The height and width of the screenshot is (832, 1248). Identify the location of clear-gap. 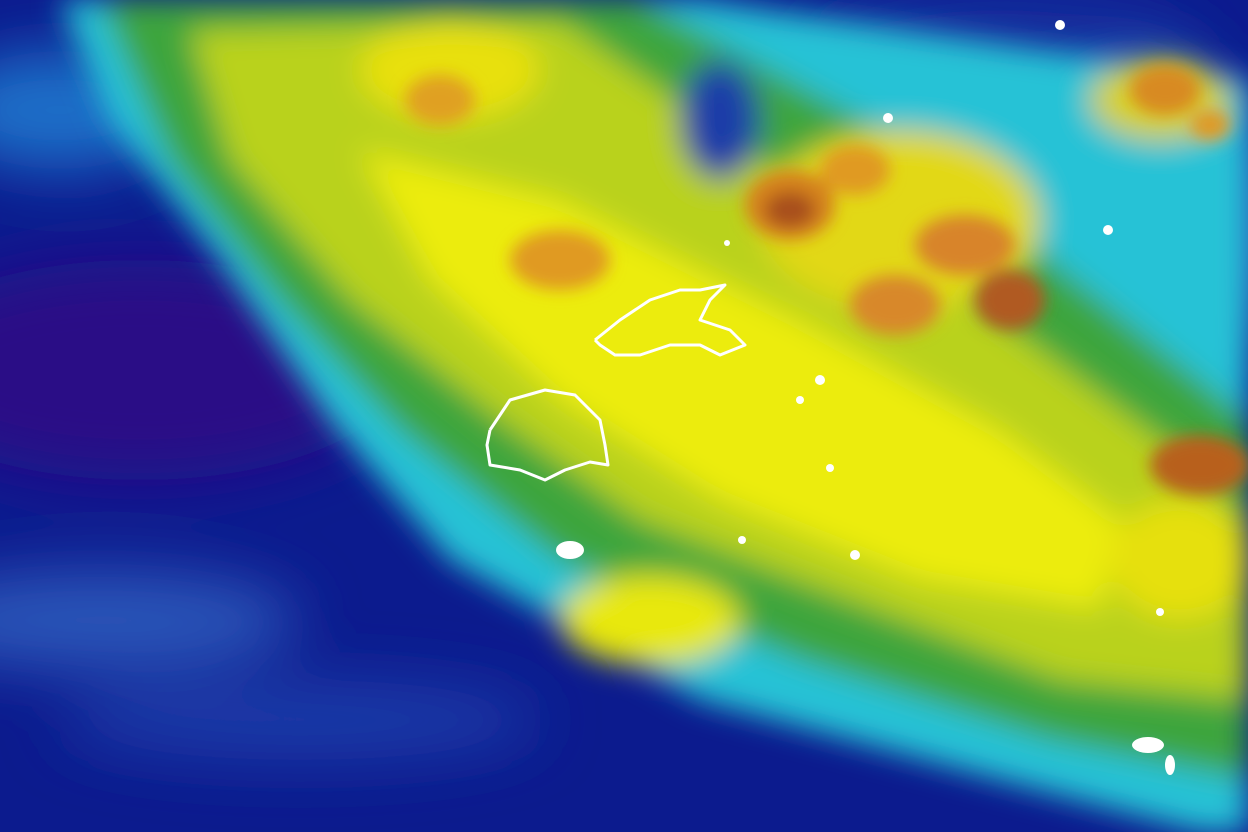
(720, 120).